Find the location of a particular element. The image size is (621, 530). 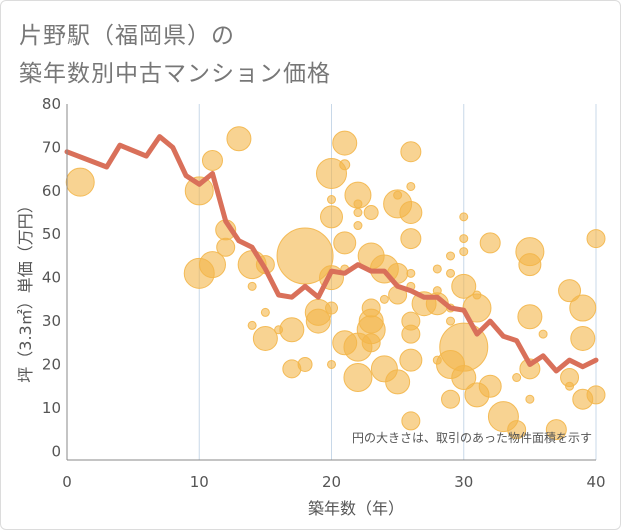

x-axis-label: 築年数（年） is located at coordinates (356, 508).